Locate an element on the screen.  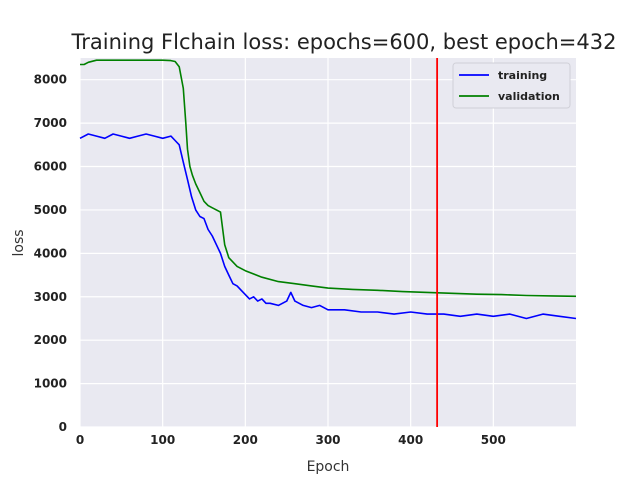
y-tick-label: 8000 is located at coordinates (50, 80).